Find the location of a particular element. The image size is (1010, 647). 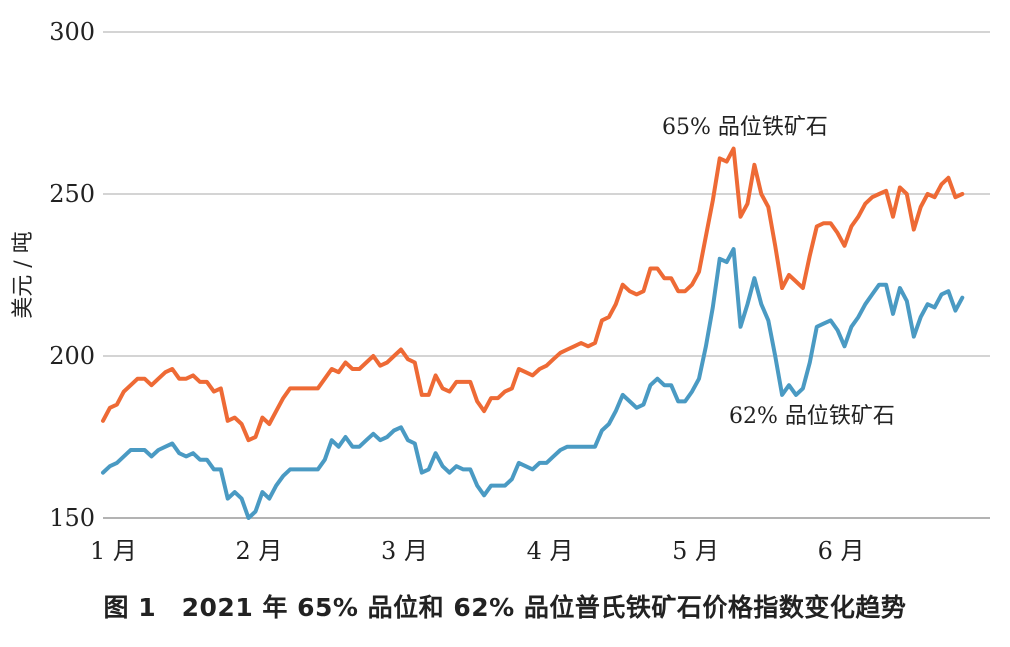

y-tick-label: 250 is located at coordinates (72, 194).